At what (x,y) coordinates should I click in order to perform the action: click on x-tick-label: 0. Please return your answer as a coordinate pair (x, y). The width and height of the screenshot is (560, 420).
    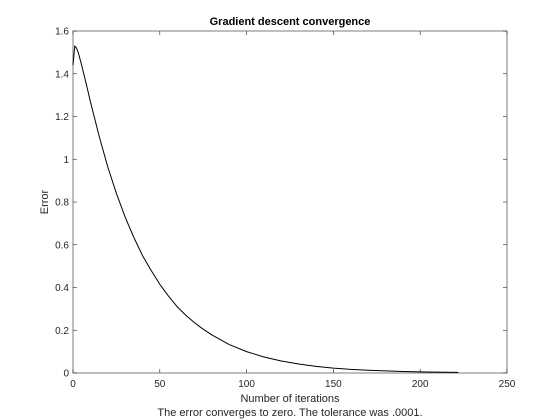
    Looking at the image, I should click on (73, 384).